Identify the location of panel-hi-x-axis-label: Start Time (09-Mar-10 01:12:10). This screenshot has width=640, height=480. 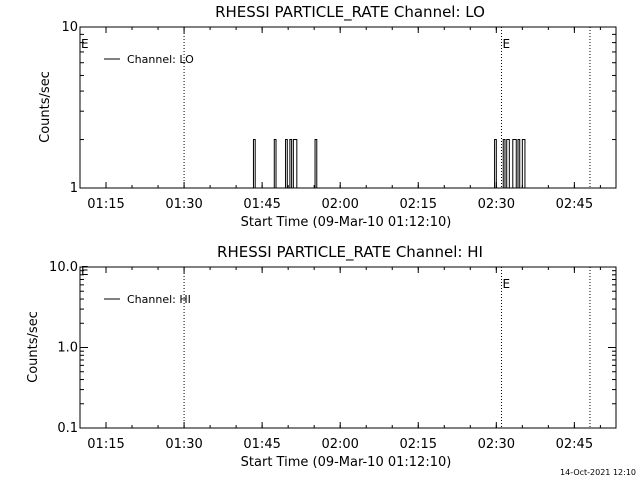
(346, 462).